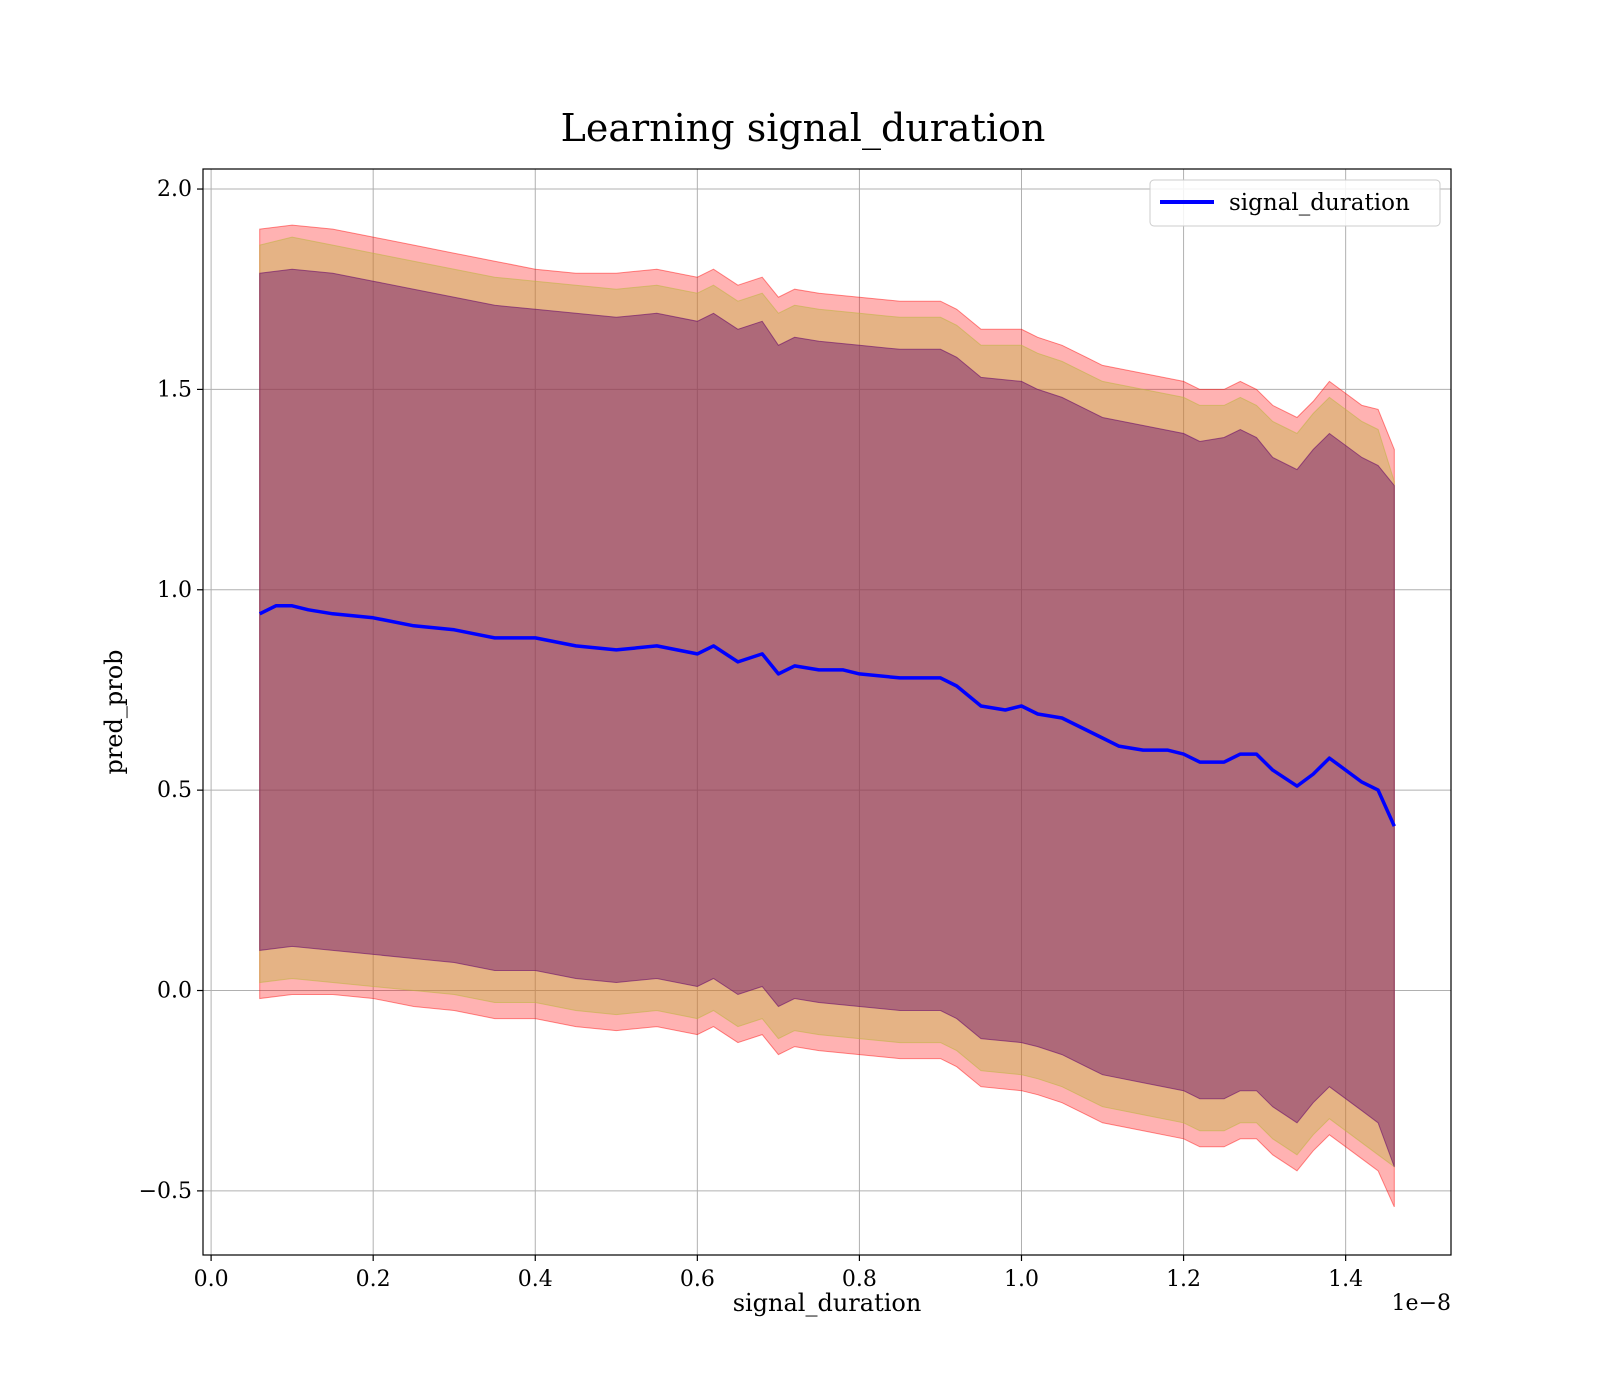 The width and height of the screenshot is (1600, 1400). What do you see at coordinates (859, 1279) in the screenshot?
I see `x-tick-label: 0.8` at bounding box center [859, 1279].